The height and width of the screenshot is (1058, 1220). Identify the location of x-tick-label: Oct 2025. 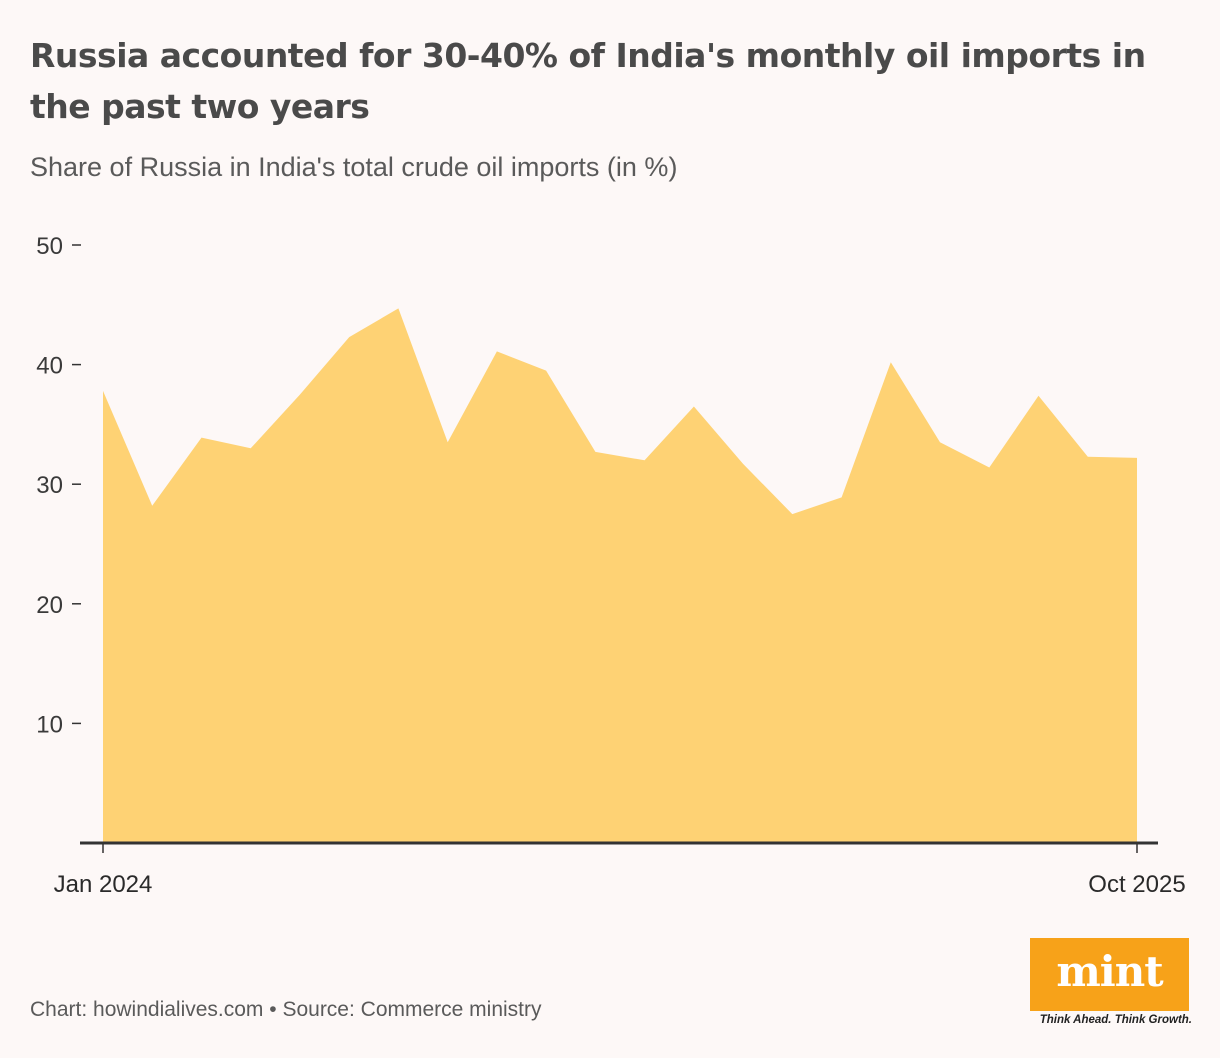
(1136, 884).